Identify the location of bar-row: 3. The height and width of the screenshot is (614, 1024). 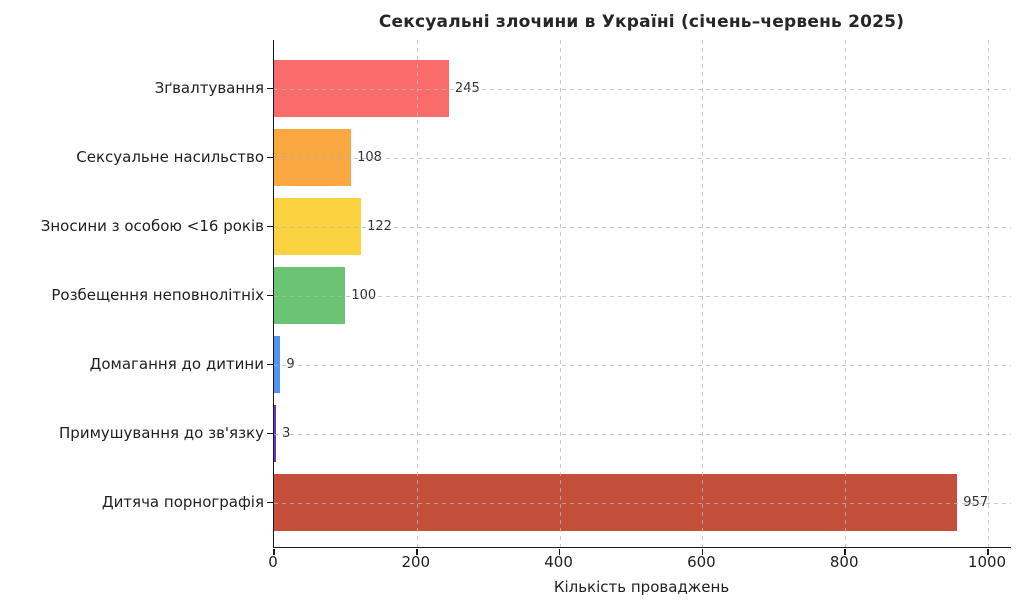
(642, 433).